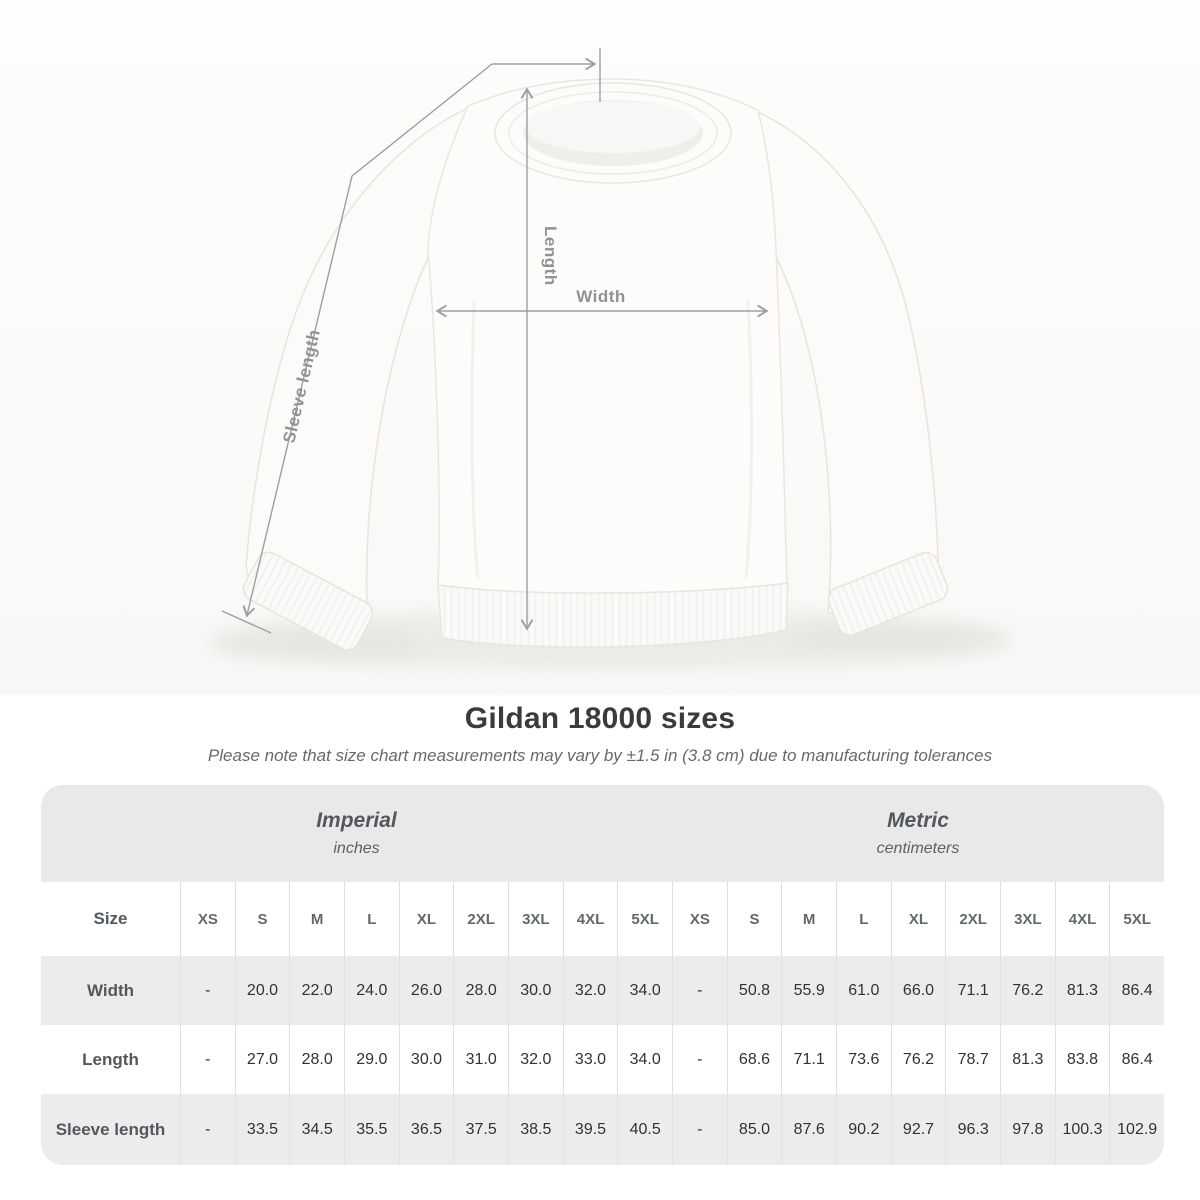 The image size is (1200, 1200). I want to click on table-cell: 22.0, so click(316, 990).